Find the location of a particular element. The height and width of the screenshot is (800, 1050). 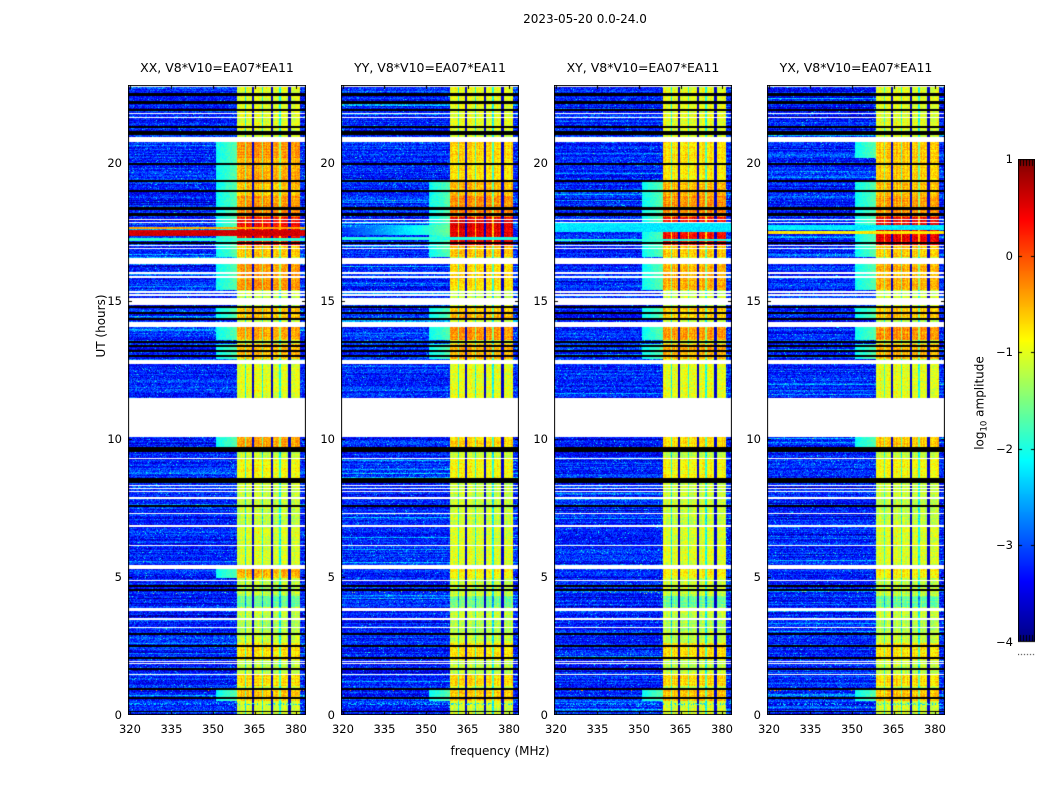

spectrogram-canvas-xy is located at coordinates (643, 400).